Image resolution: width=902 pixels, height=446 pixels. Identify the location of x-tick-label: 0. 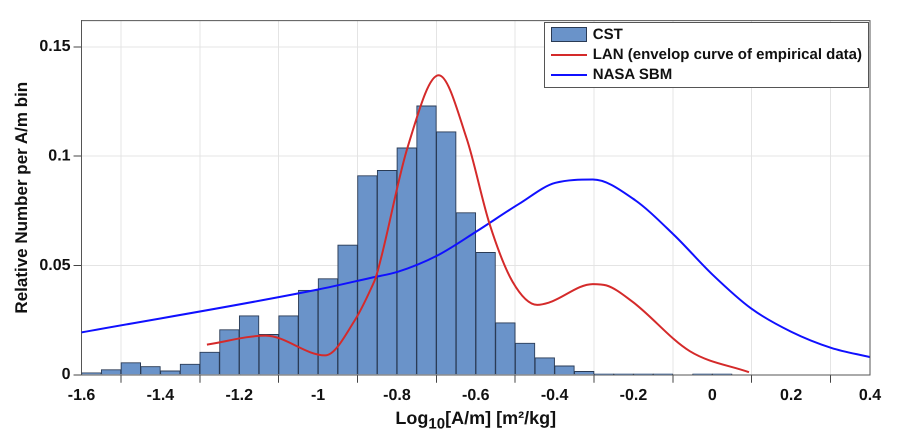
(712, 395).